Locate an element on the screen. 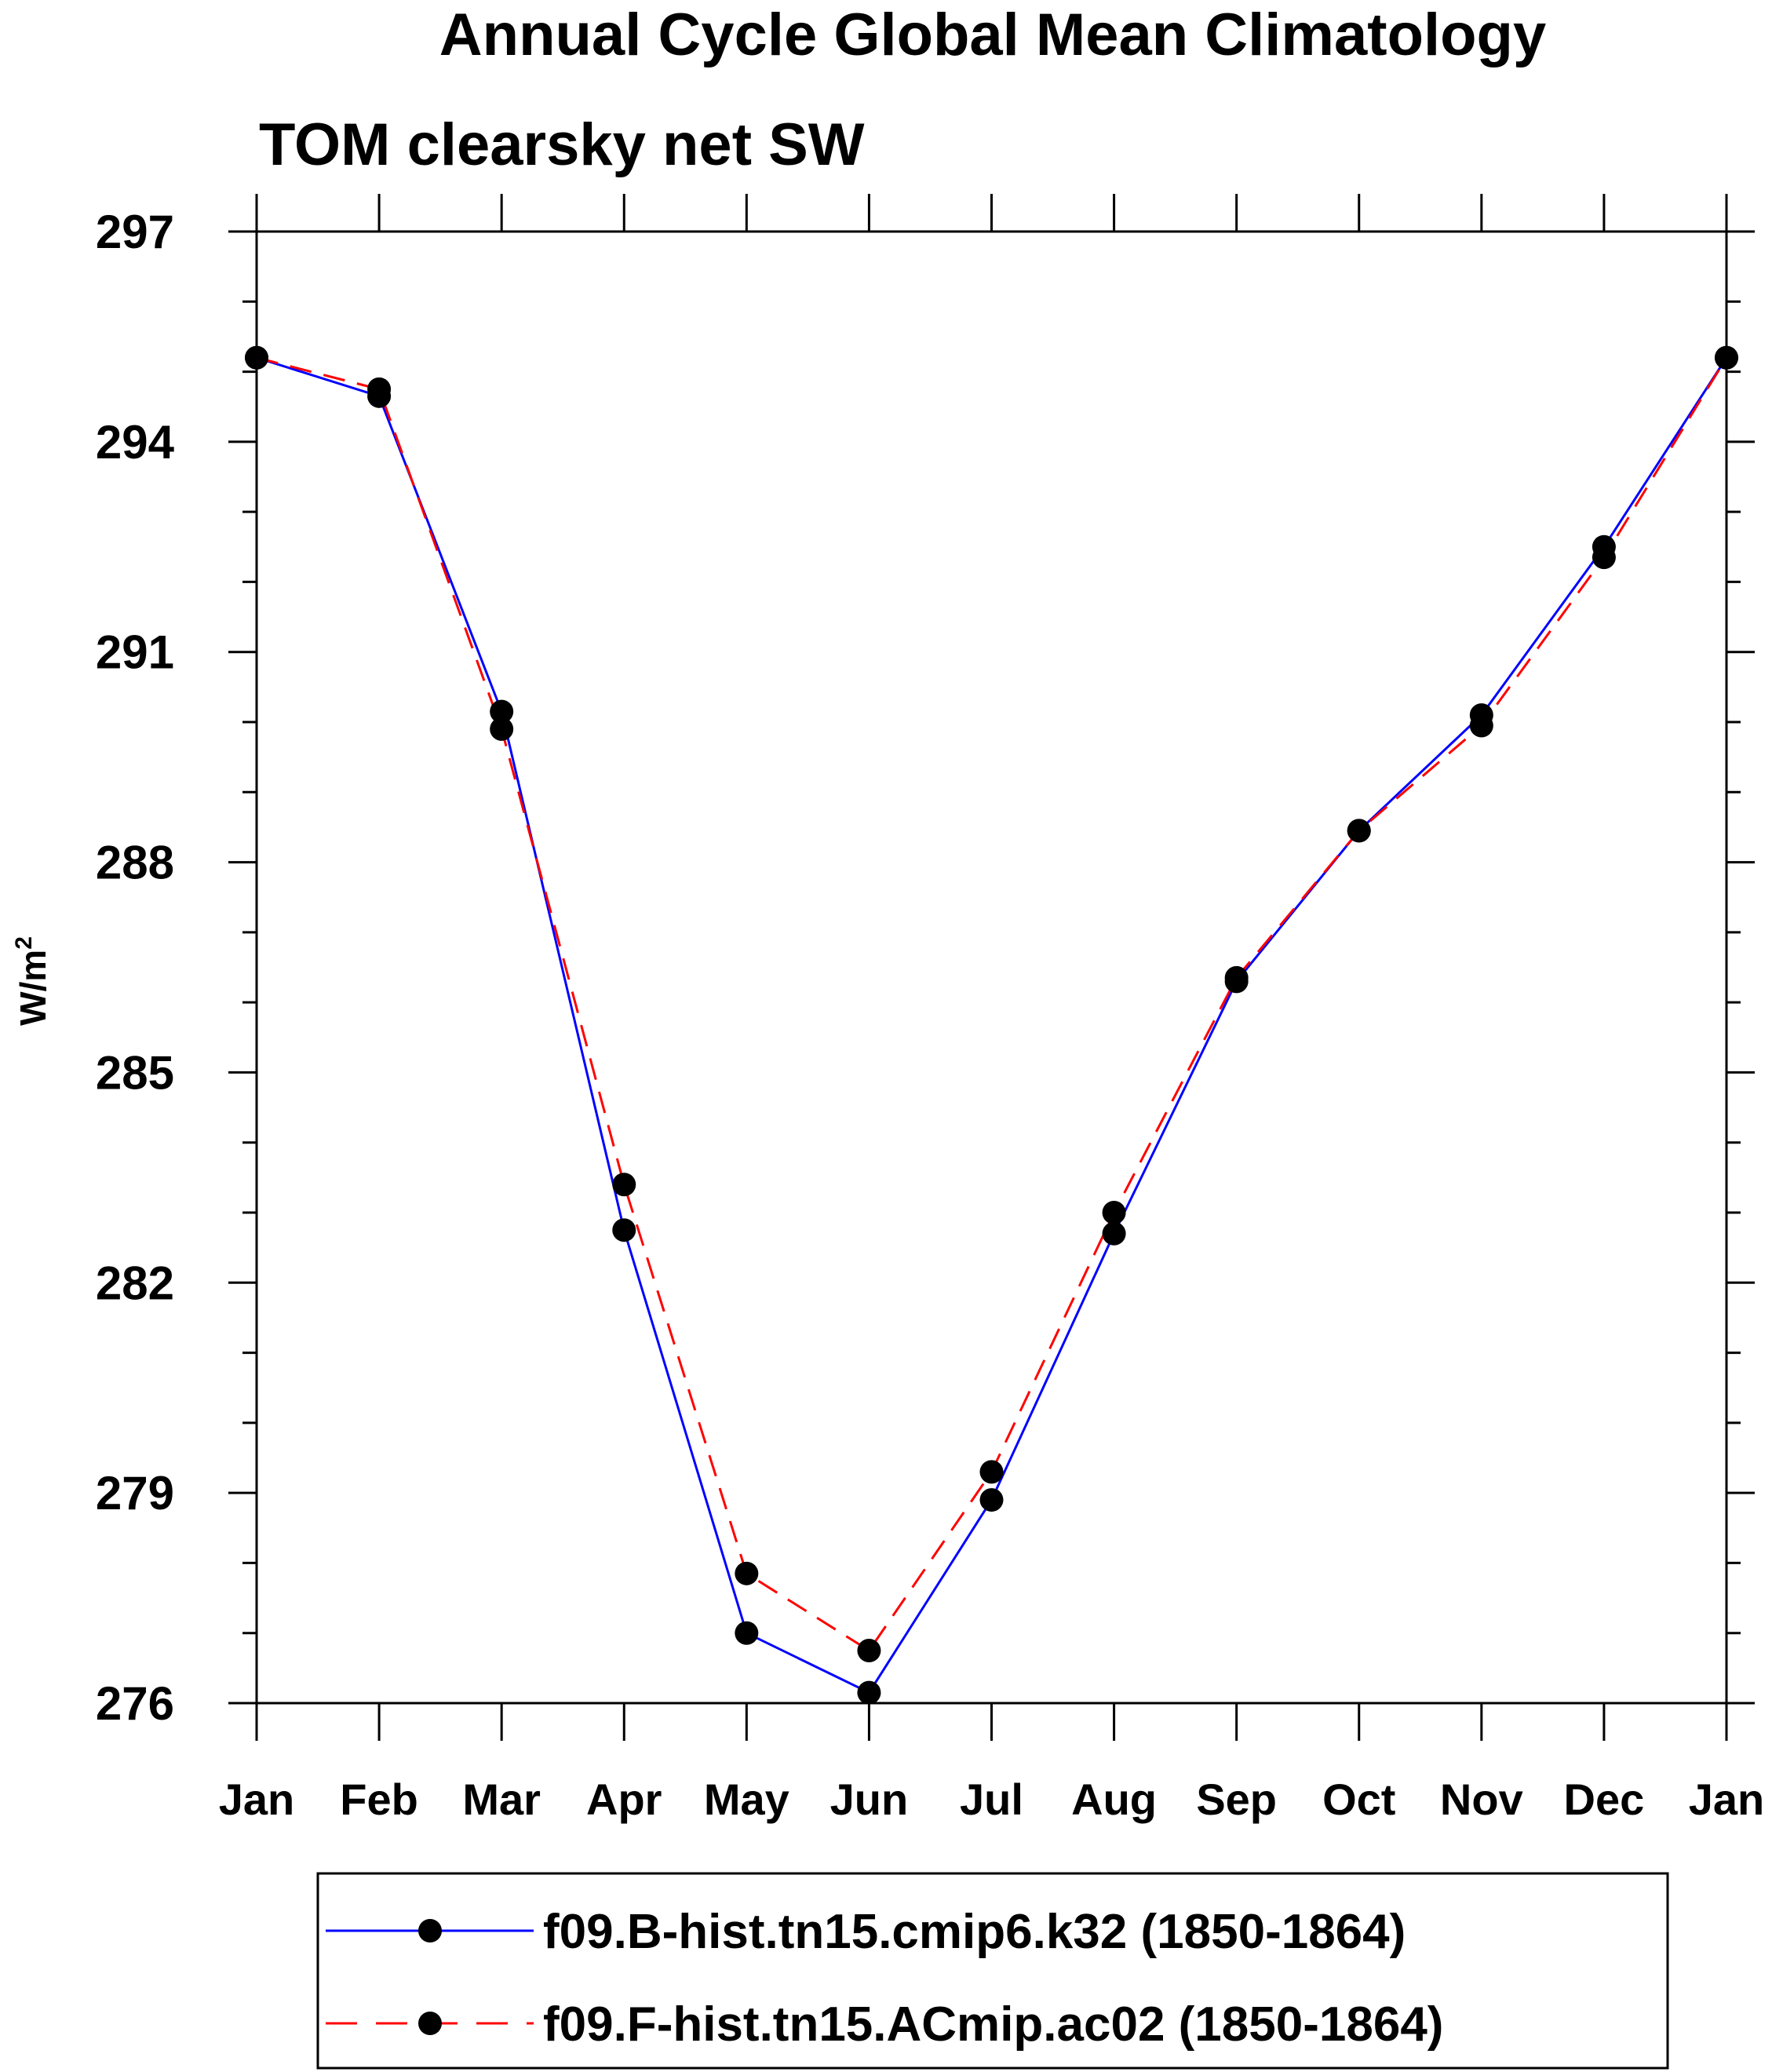  x-tick-label: Nov is located at coordinates (1481, 1799).